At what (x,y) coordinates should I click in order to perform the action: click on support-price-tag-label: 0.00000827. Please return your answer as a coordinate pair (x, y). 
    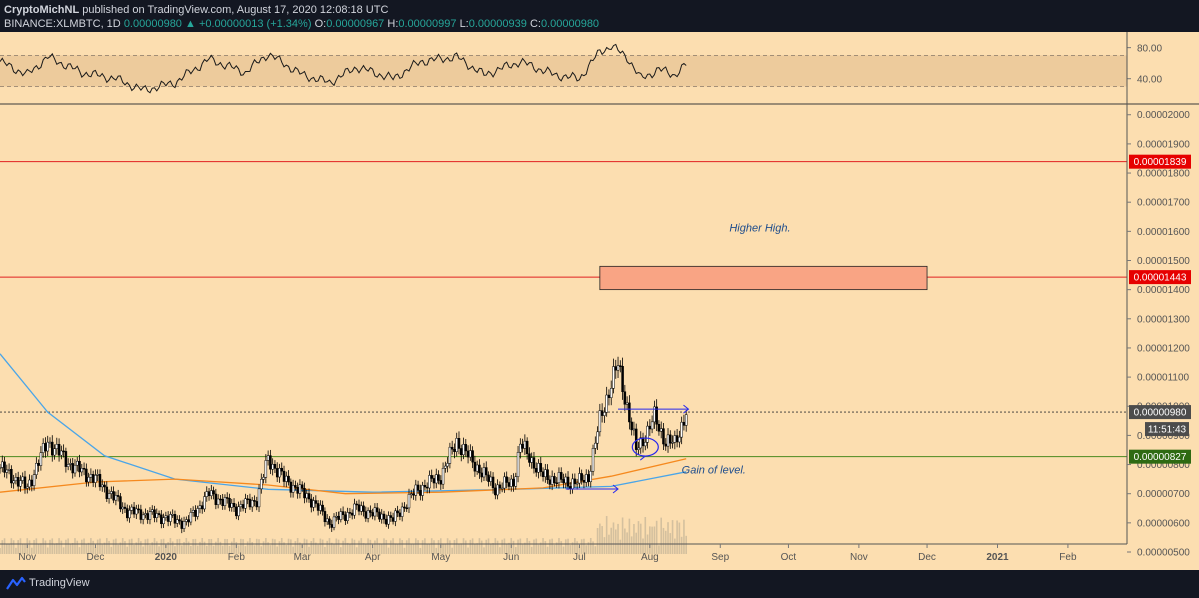
    Looking at the image, I should click on (1160, 457).